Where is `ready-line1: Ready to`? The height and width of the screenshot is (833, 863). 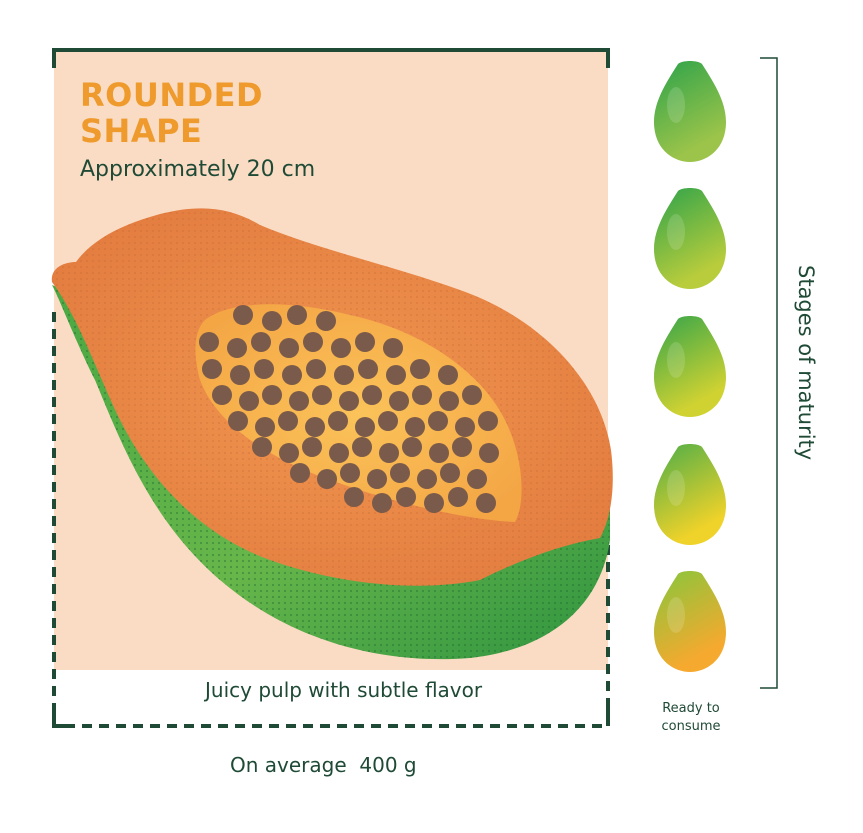
ready-line1: Ready to is located at coordinates (691, 708).